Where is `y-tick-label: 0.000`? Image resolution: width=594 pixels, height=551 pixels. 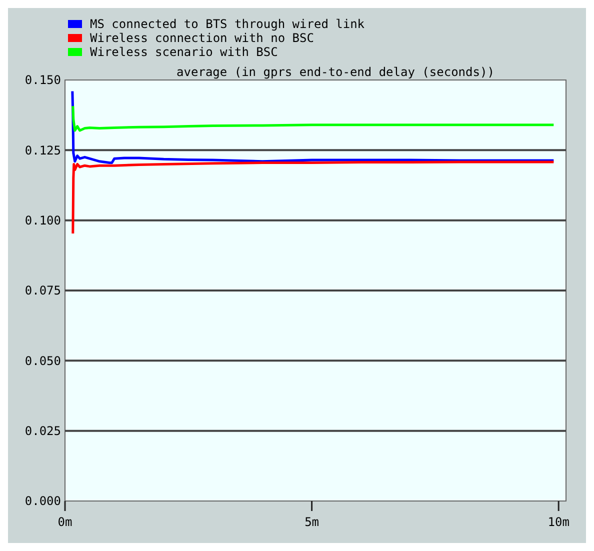
y-tick-label: 0.000 is located at coordinates (42, 501).